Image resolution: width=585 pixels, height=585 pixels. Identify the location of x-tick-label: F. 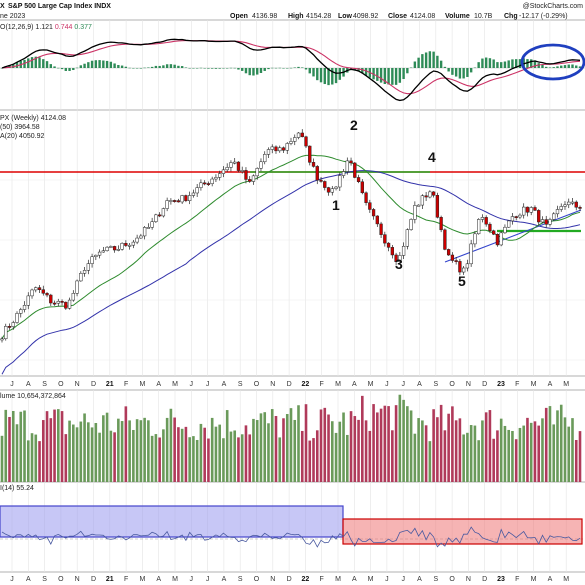
(322, 579).